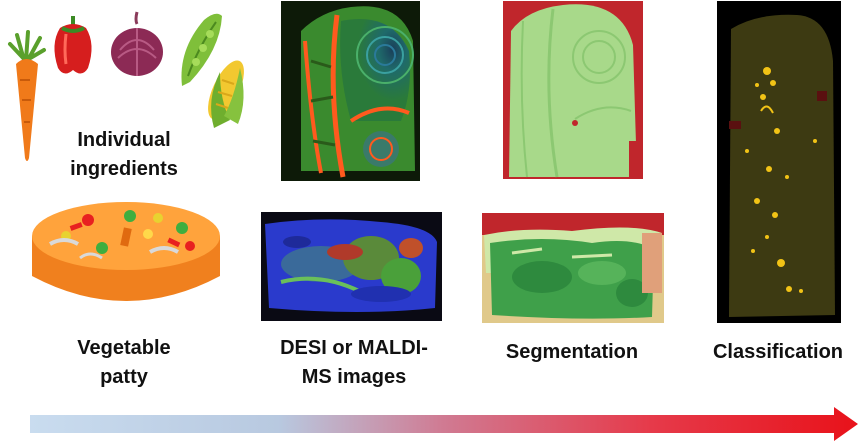  Describe the element at coordinates (351, 266) in the screenshot. I see `ms-image-bottom` at that location.